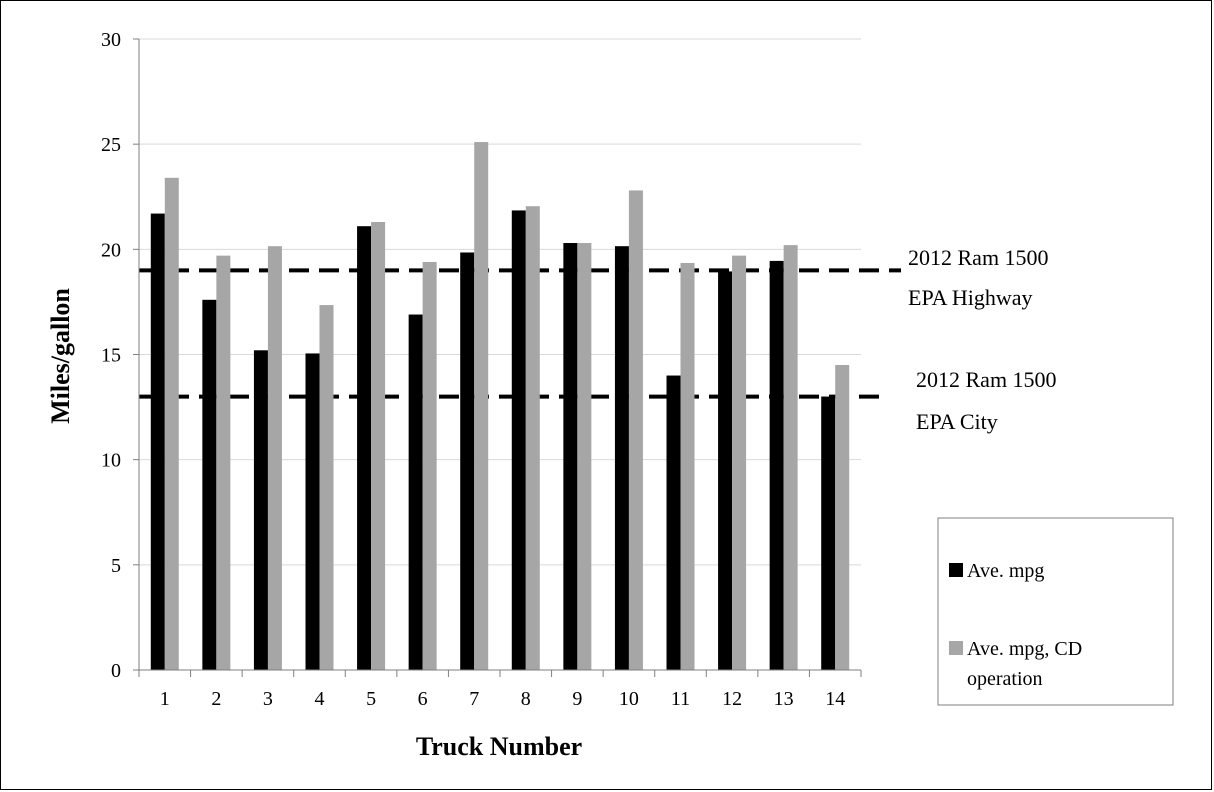  I want to click on legend-label-ave-mpg-cd-line2: operation, so click(1005, 679).